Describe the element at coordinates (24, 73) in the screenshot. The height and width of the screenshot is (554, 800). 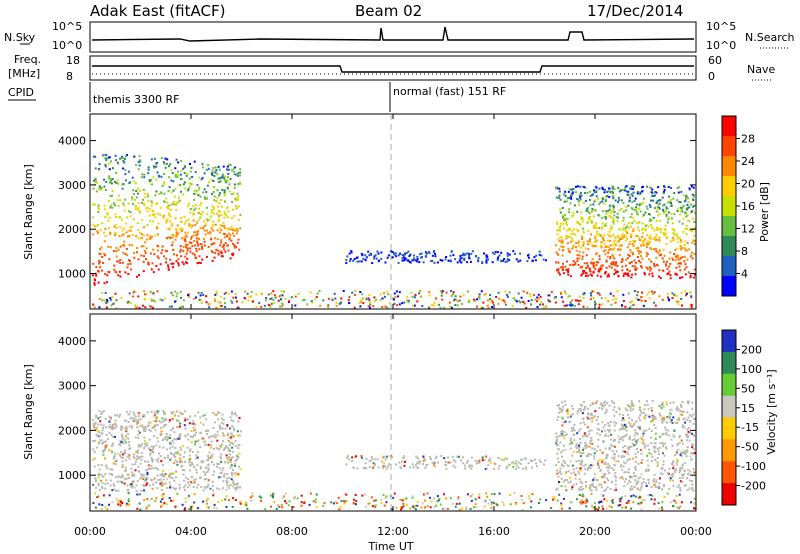
I see `freq-label-line2: [MHz]` at that location.